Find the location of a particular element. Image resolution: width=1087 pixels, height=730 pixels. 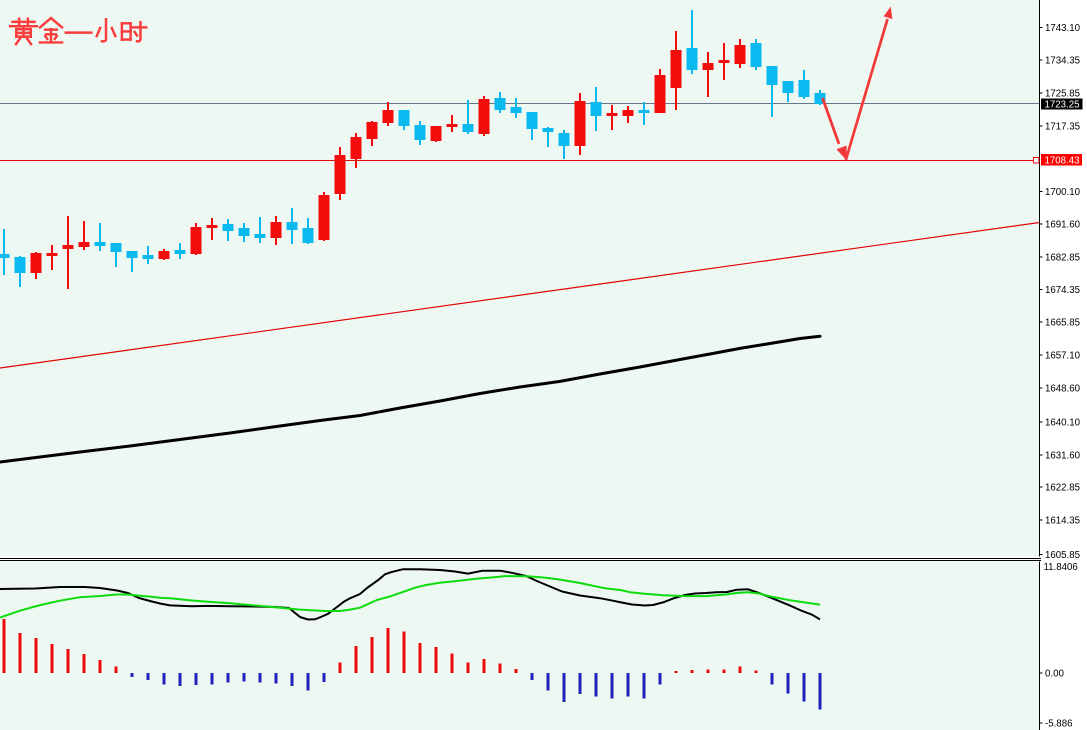

svg-text: 1723.25 is located at coordinates (1062, 105).